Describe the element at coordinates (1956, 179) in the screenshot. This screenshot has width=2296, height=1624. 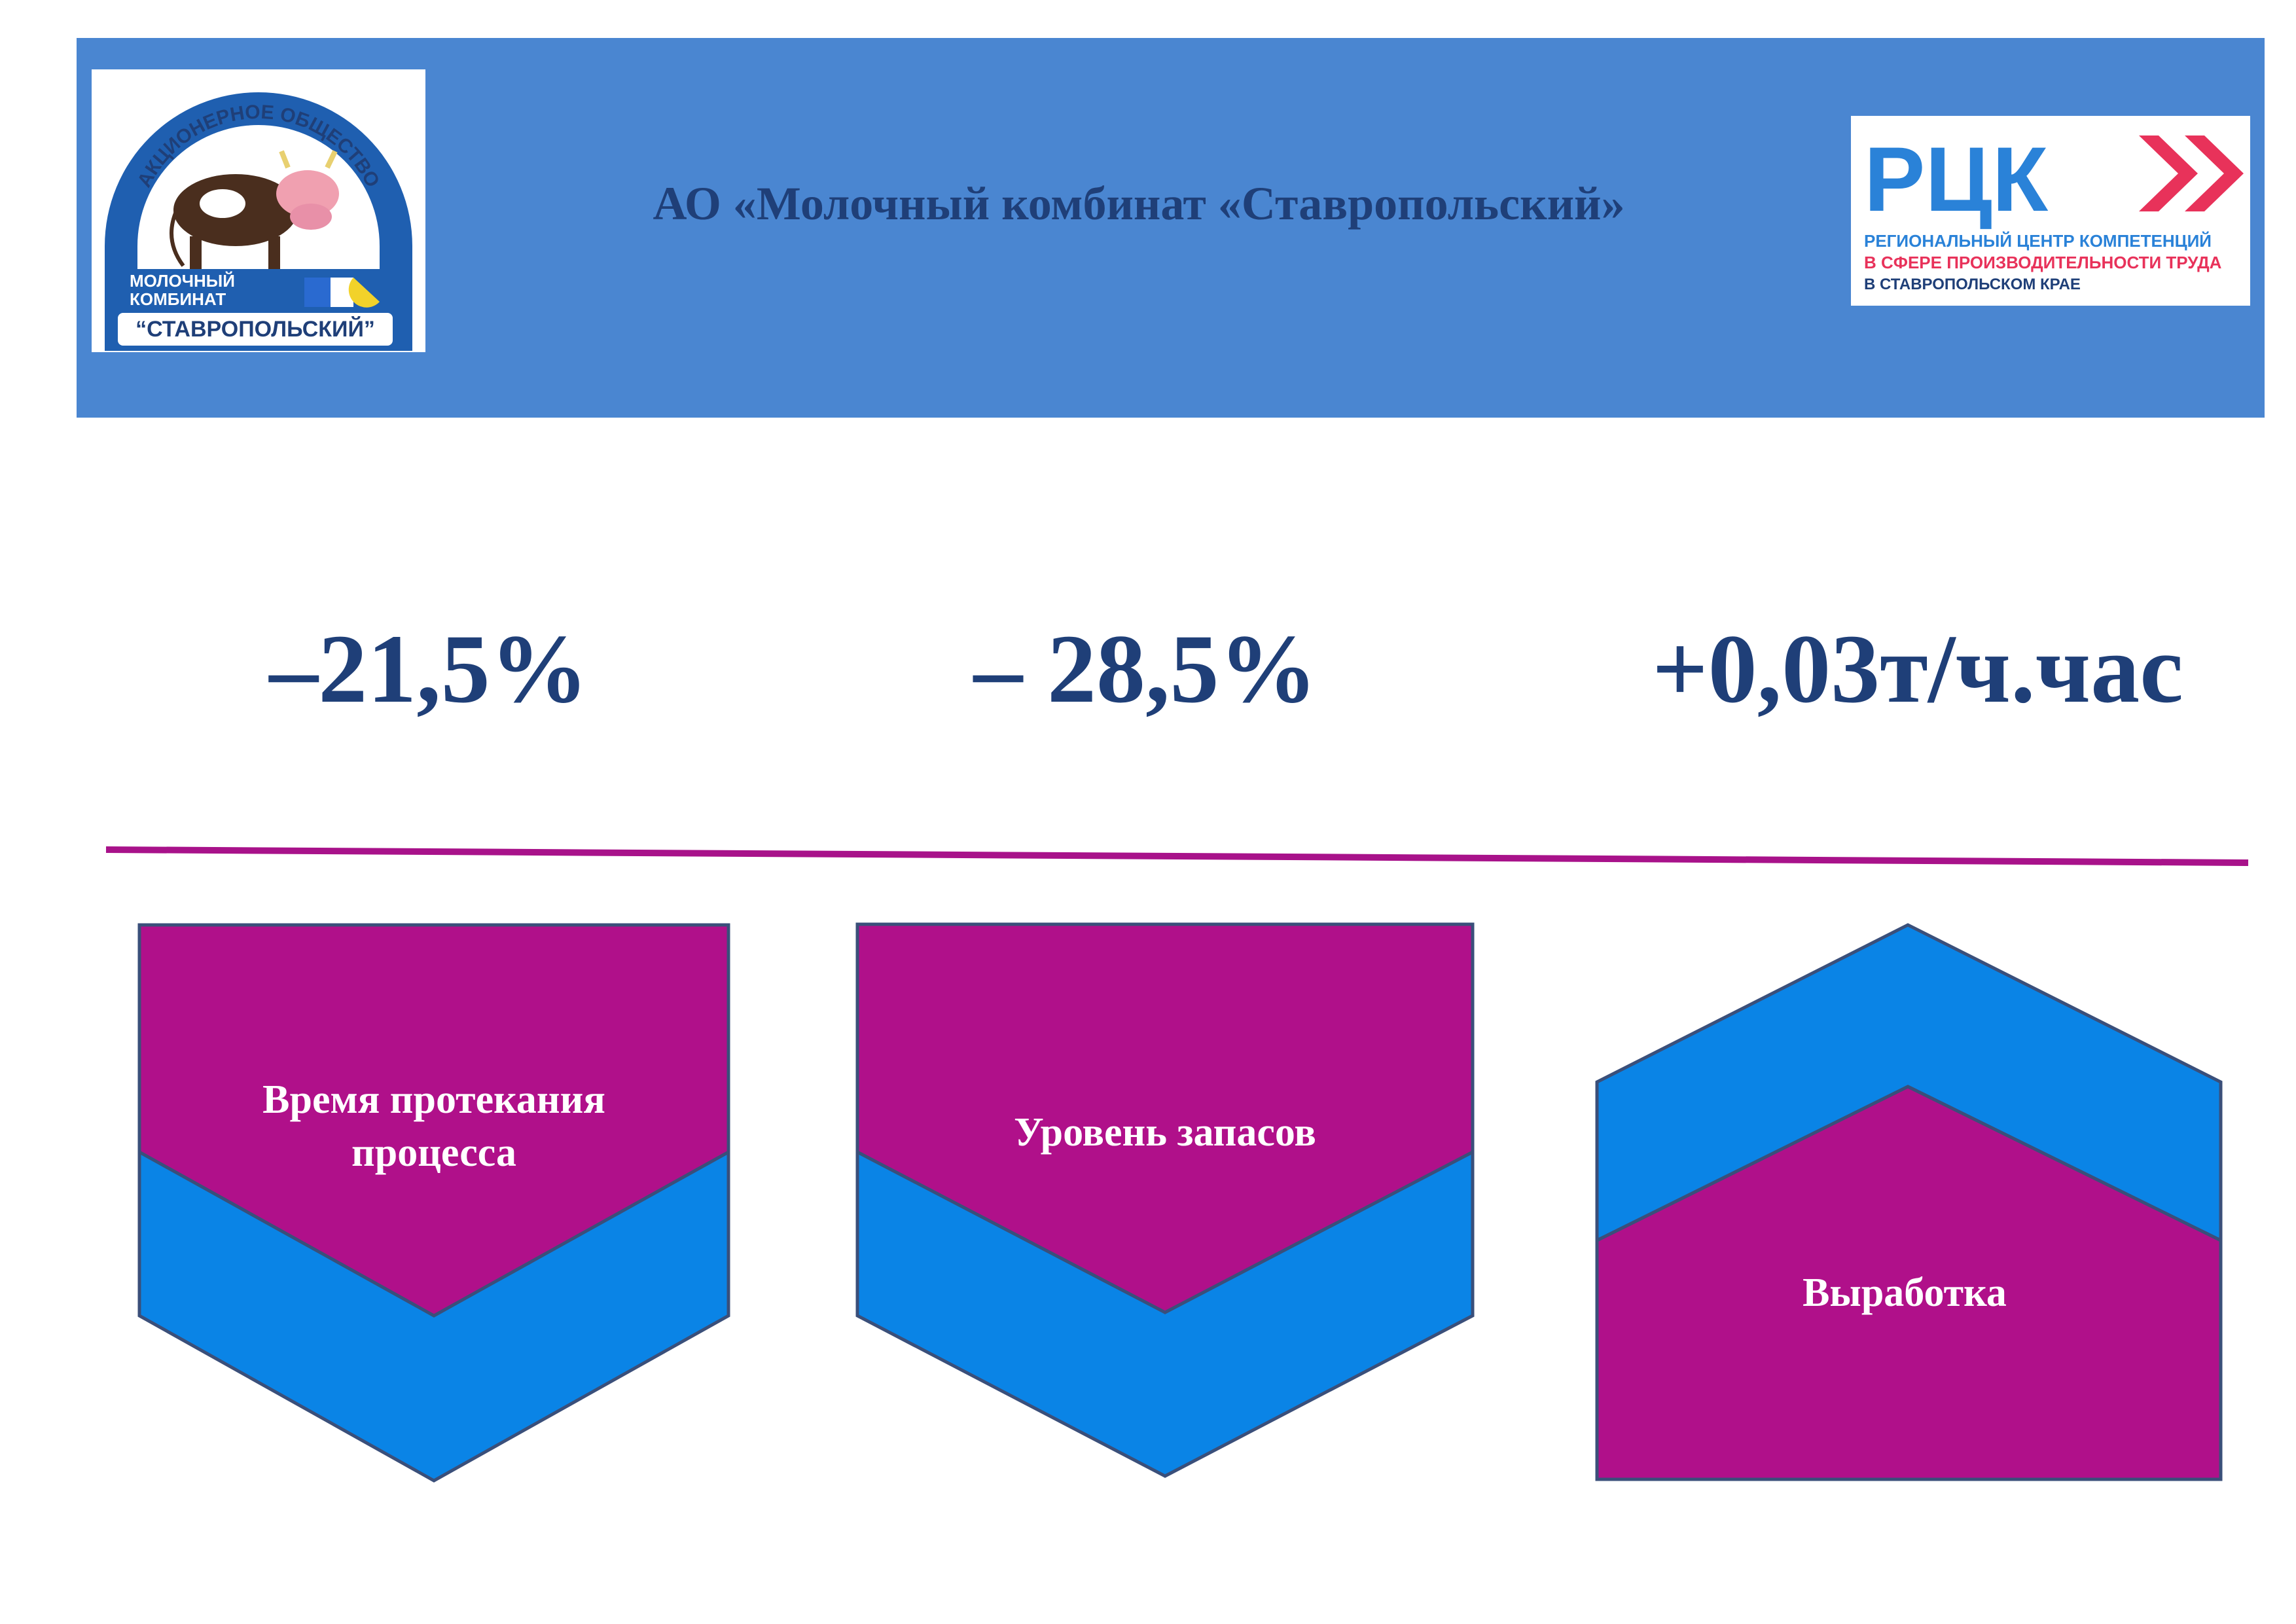
I see `rck-brand-text: РЦК` at that location.